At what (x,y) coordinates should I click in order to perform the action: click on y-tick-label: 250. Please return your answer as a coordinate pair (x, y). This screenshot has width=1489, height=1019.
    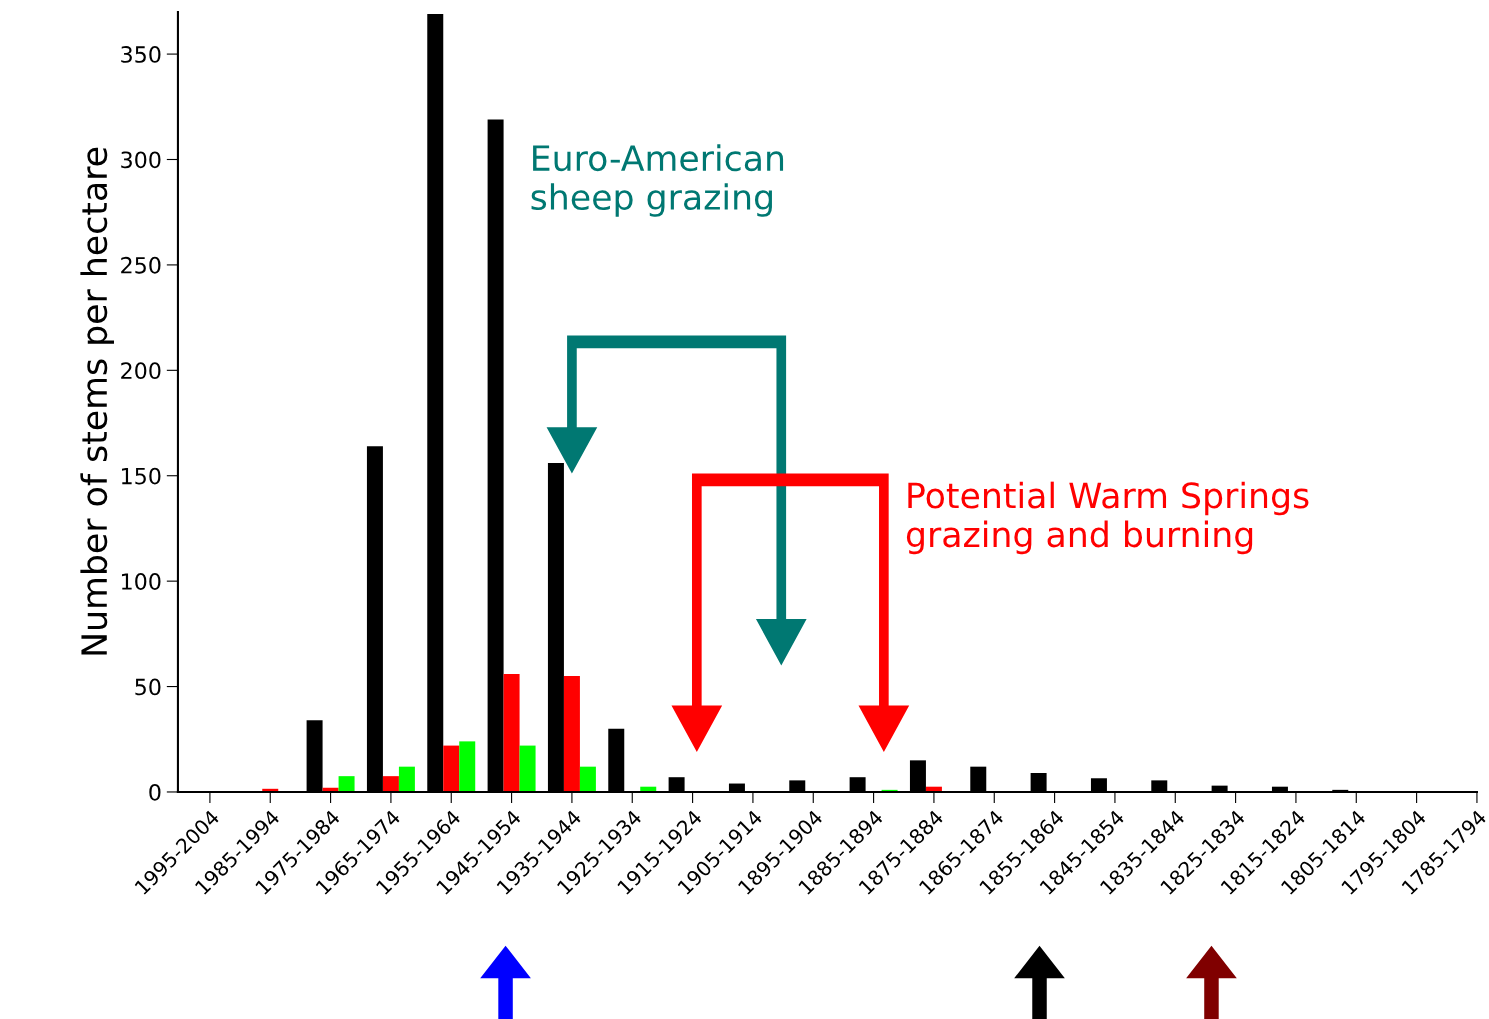
    Looking at the image, I should click on (141, 265).